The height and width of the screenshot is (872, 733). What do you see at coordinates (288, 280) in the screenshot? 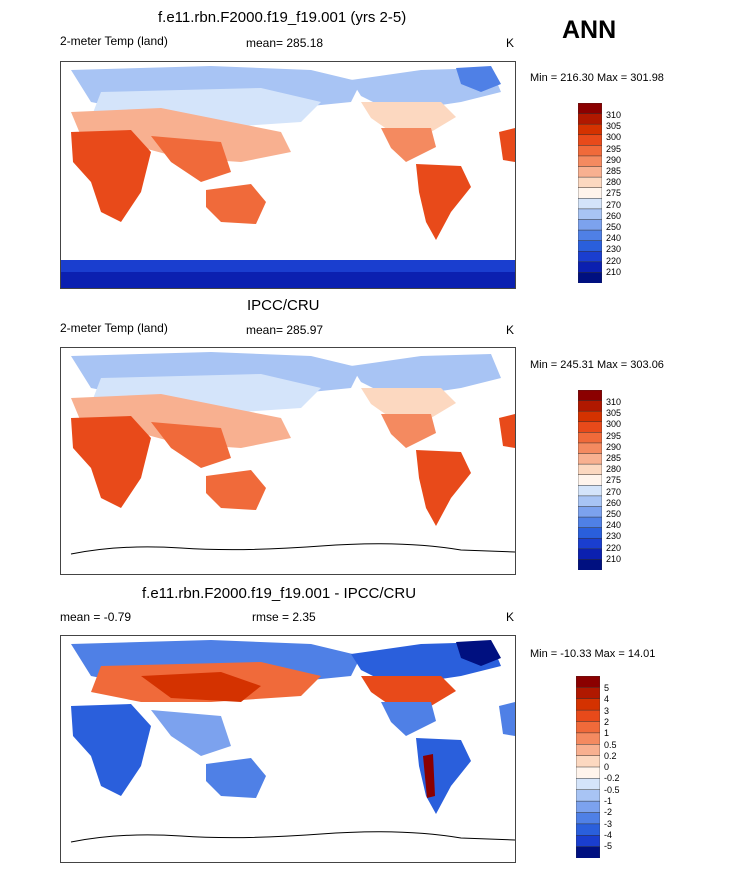
I see `antarctica-interior` at bounding box center [288, 280].